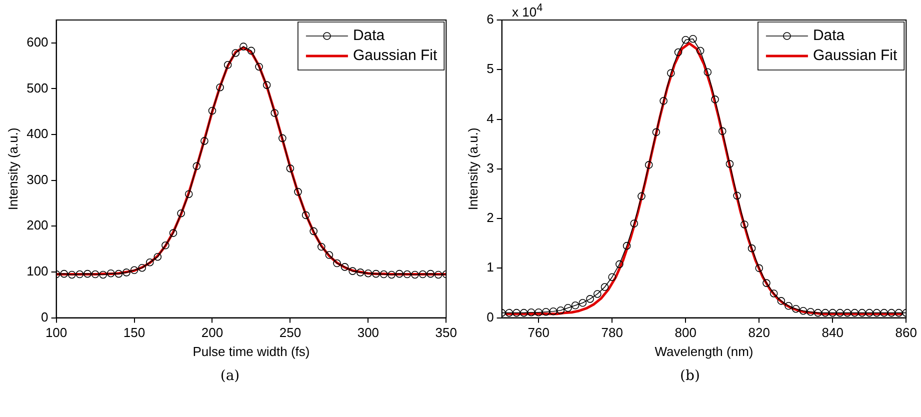 The width and height of the screenshot is (921, 417). Describe the element at coordinates (368, 332) in the screenshot. I see `x-tick-label: 300` at that location.